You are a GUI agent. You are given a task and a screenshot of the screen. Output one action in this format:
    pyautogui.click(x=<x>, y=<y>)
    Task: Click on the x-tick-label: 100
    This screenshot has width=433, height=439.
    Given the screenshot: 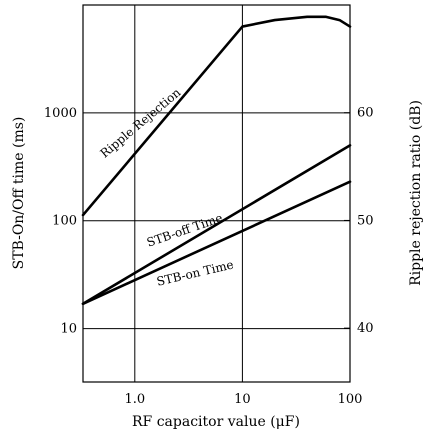 What is the action you would take?
    pyautogui.click(x=350, y=399)
    